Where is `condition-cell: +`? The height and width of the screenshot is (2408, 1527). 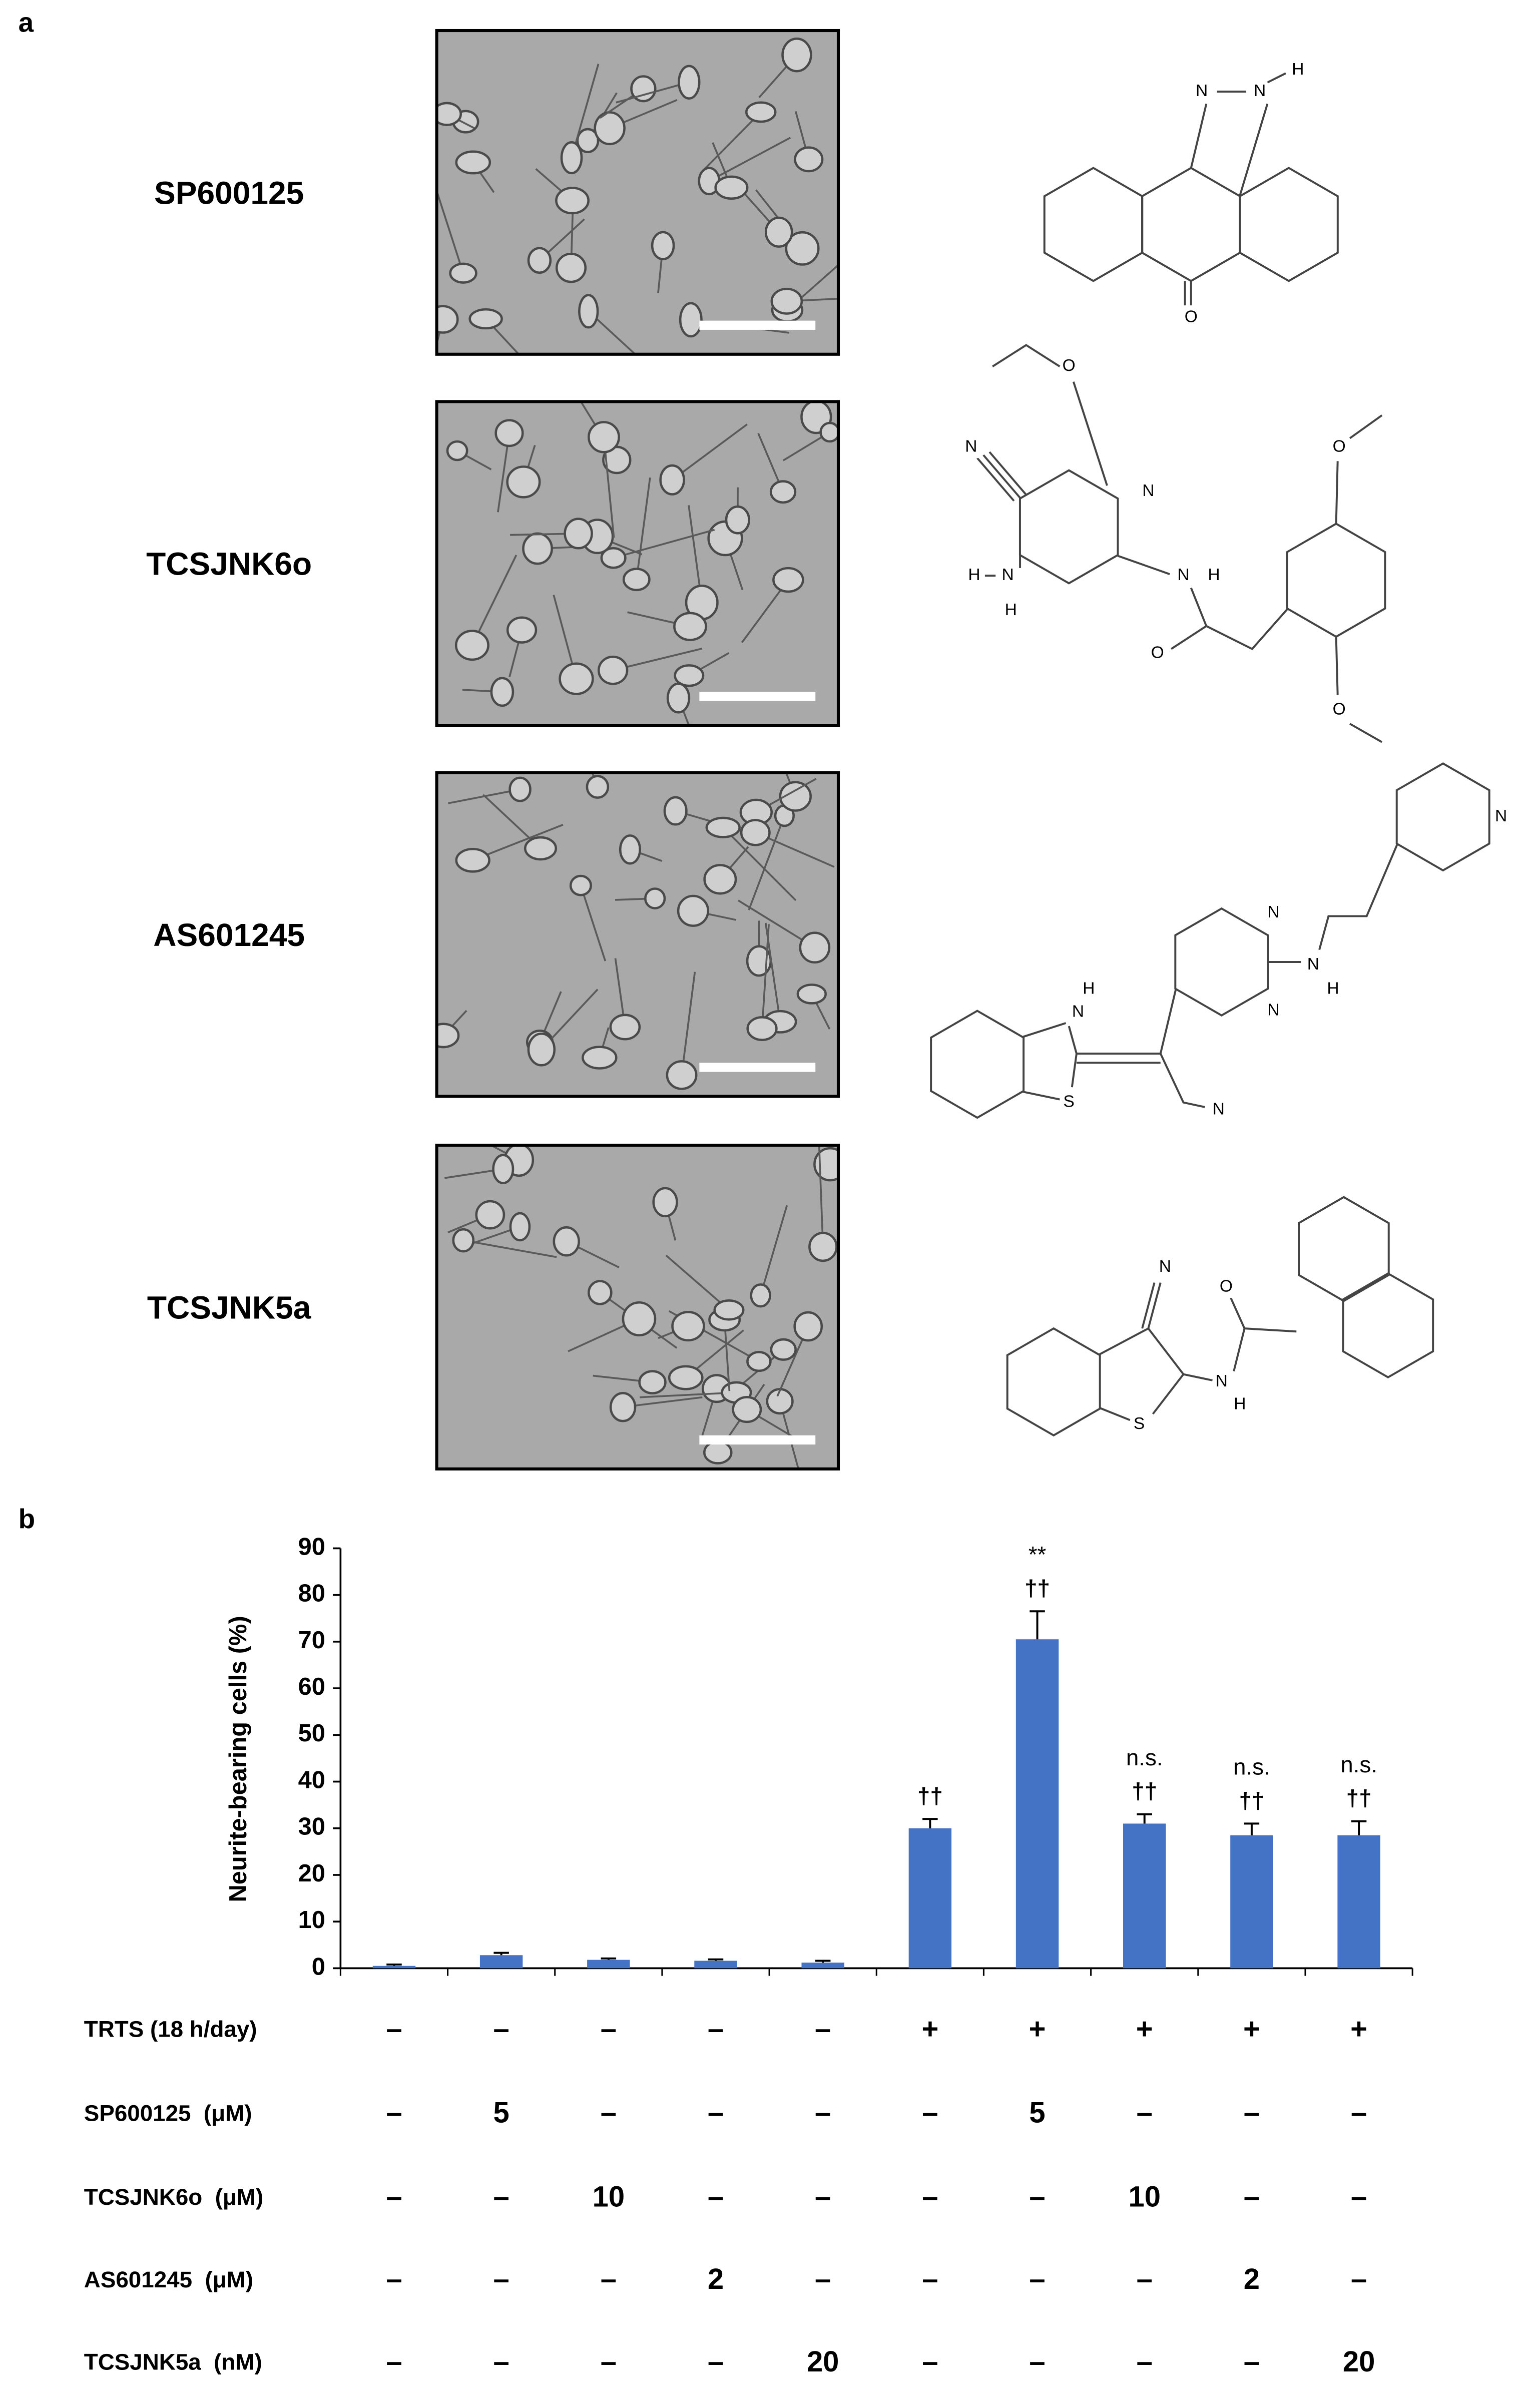 condition-cell: + is located at coordinates (929, 2029).